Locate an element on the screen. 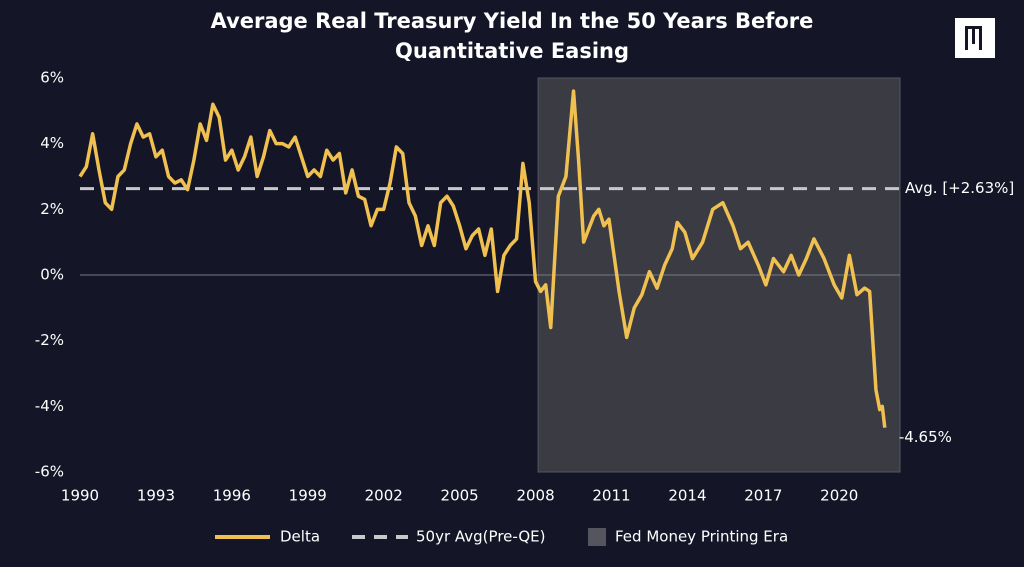 The height and width of the screenshot is (567, 1024). logo is located at coordinates (975, 38).